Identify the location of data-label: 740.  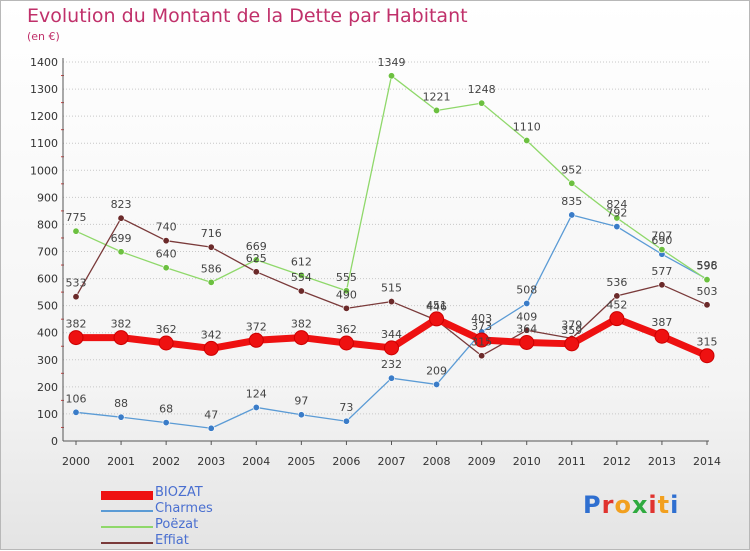
(166, 227).